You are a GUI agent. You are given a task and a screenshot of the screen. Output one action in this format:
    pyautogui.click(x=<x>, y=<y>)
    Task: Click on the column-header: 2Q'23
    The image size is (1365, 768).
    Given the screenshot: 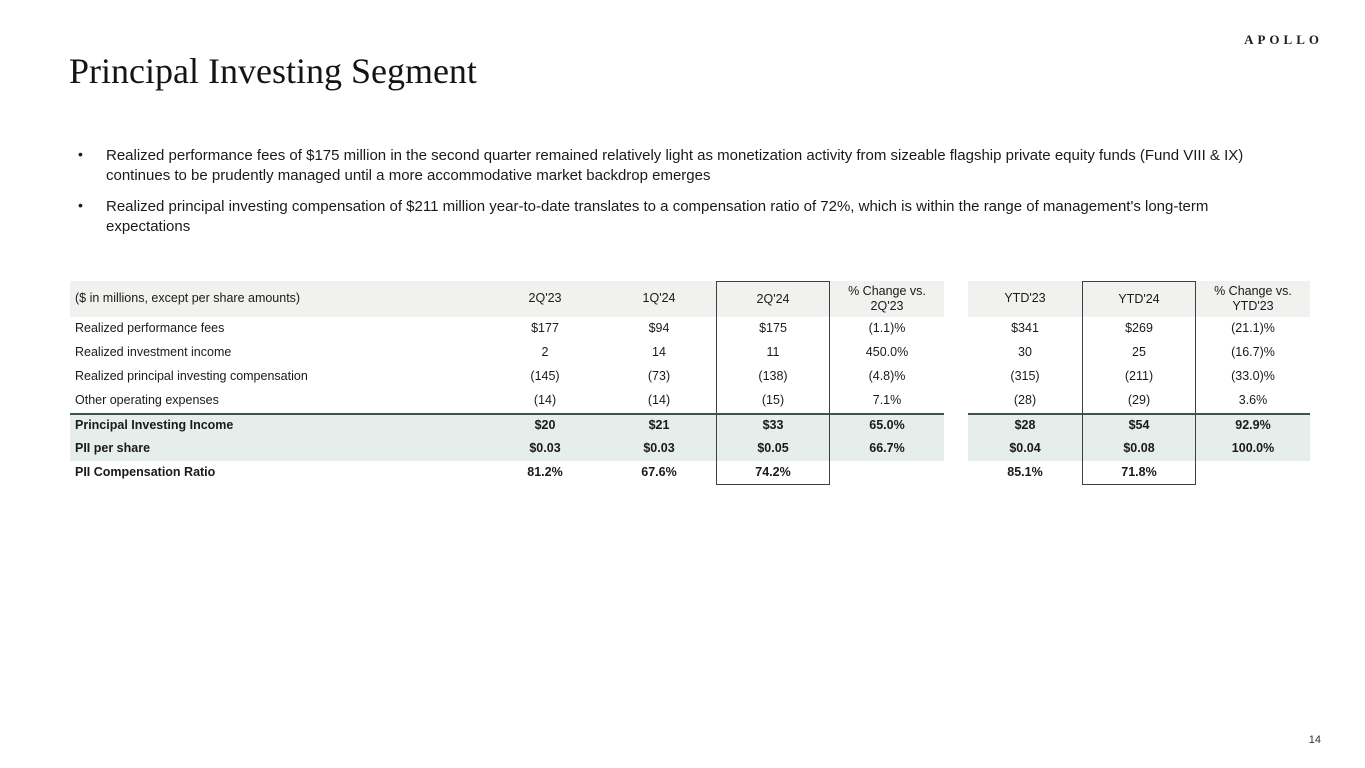 What is the action you would take?
    pyautogui.click(x=545, y=299)
    